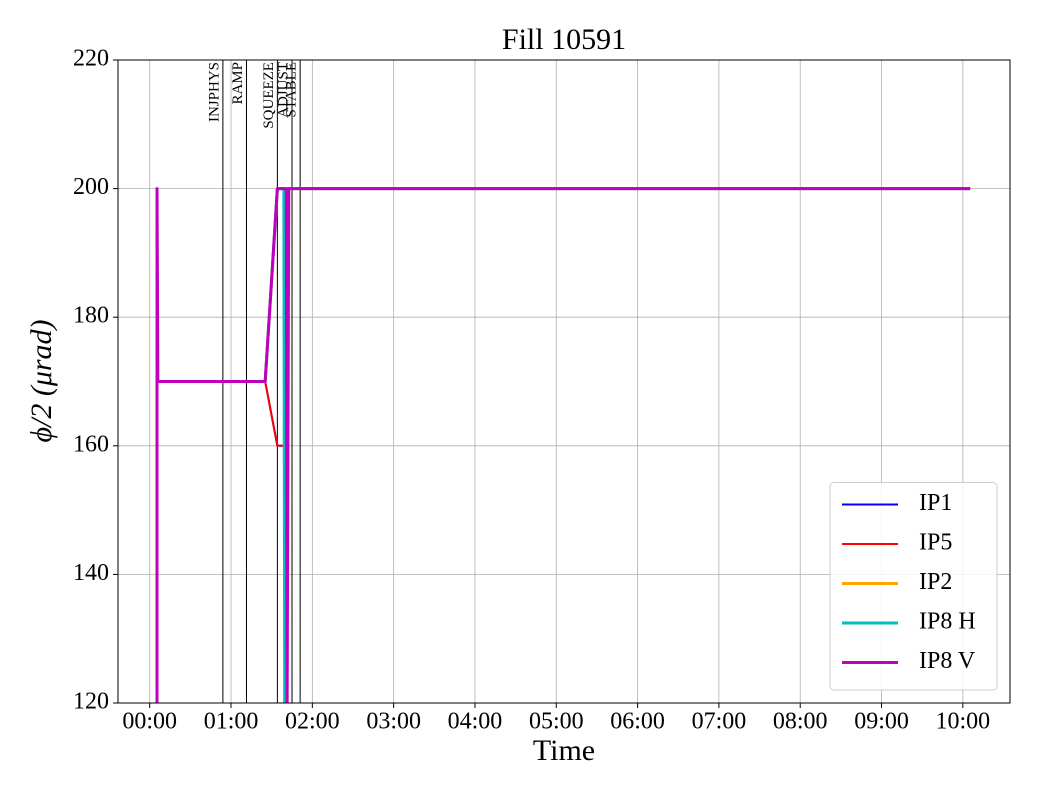 The image size is (1040, 800). Describe the element at coordinates (935, 503) in the screenshot. I see `legend-label: IP1` at that location.